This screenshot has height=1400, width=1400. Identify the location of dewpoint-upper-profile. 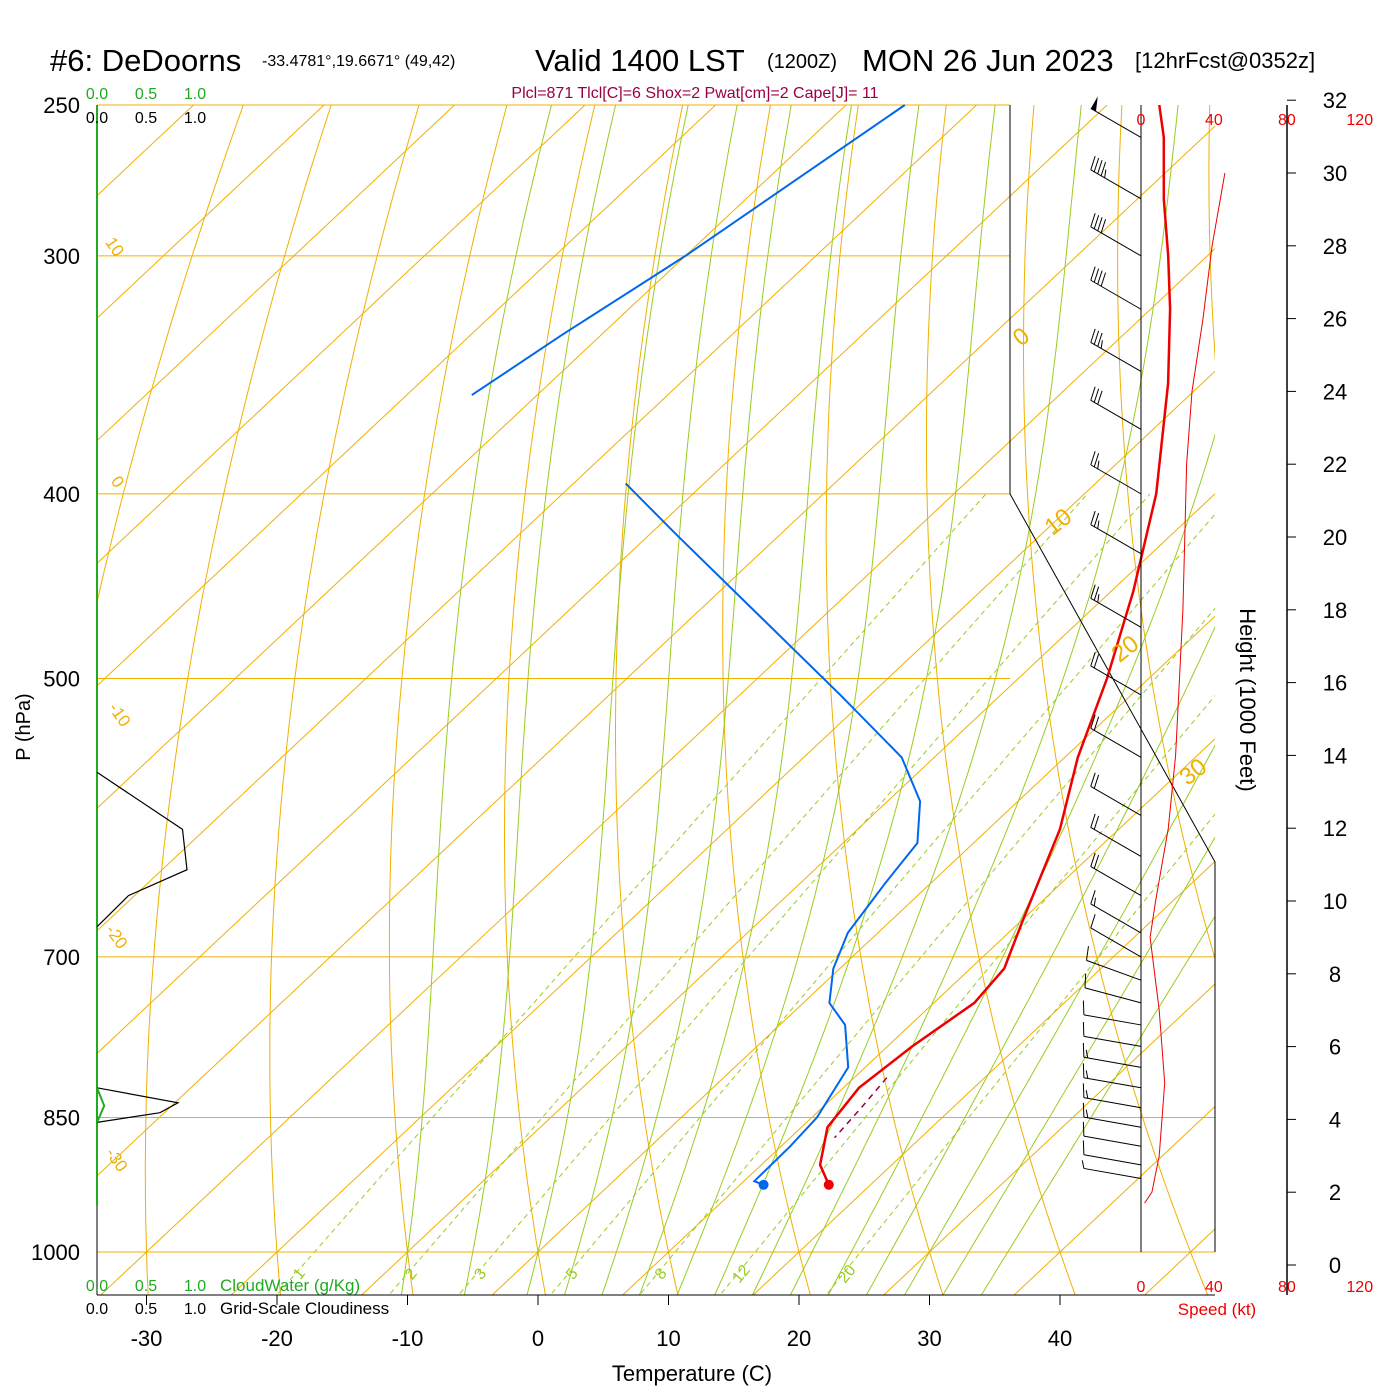
(688, 250).